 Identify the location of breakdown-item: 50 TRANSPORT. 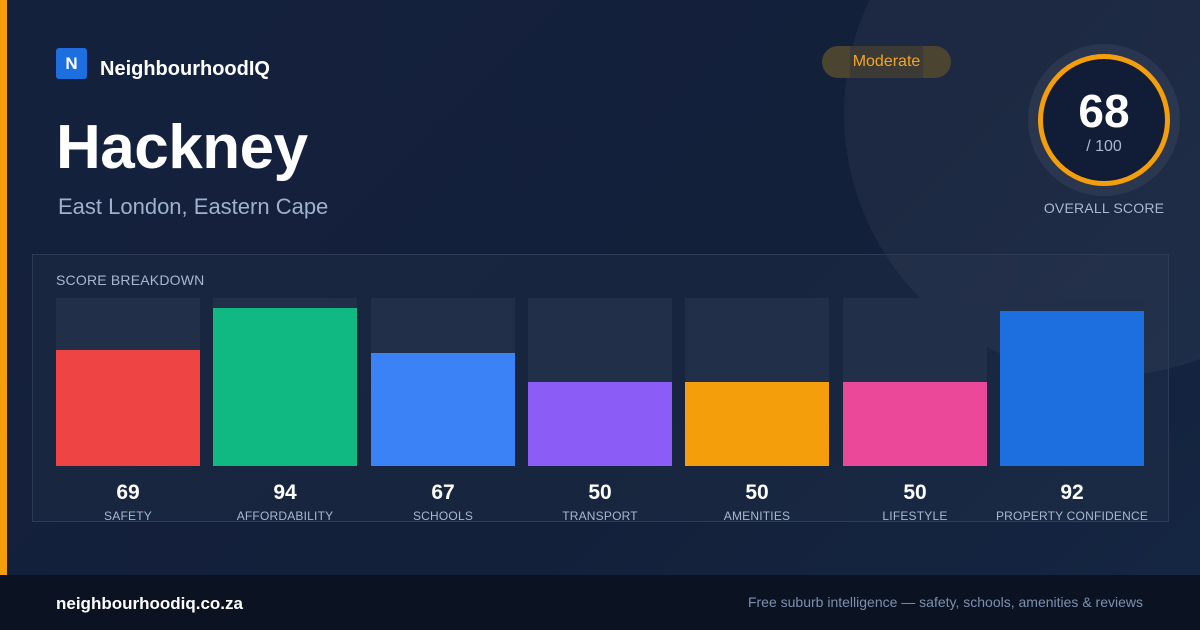
(600, 413).